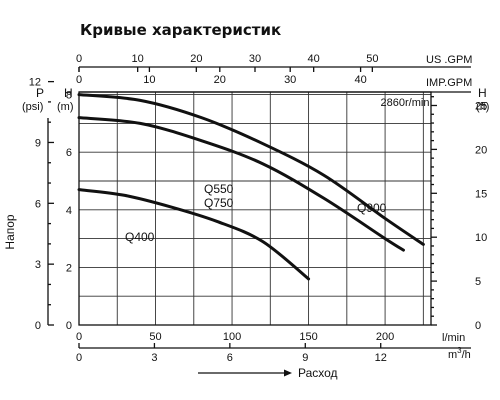 Image resolution: width=500 pixels, height=400 pixels. Describe the element at coordinates (50, 204) in the screenshot. I see `left-axis-ticks: 0 3 6 9 12 0 2 4 6 8` at that location.